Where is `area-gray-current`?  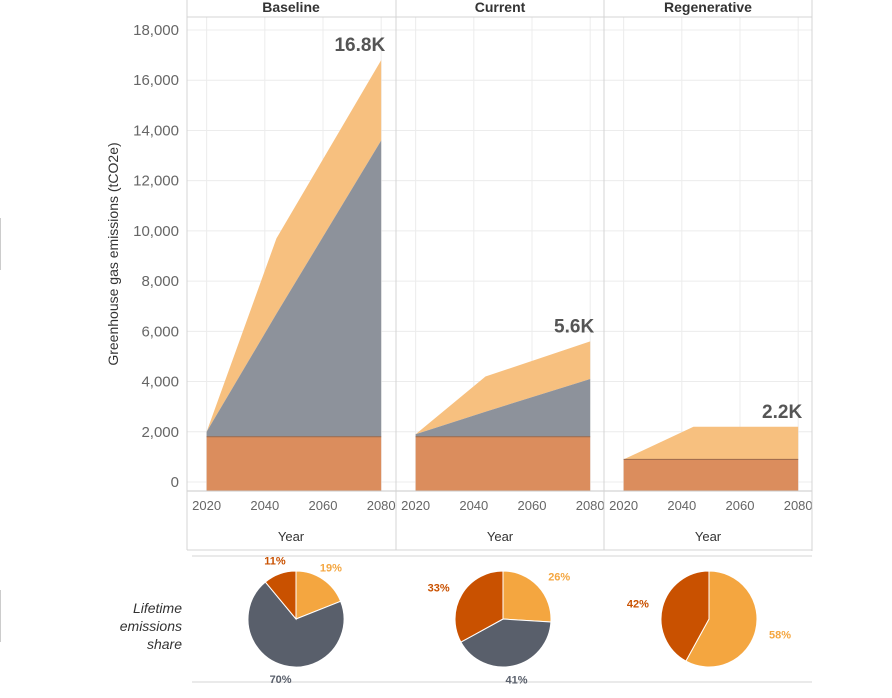
area-gray-current is located at coordinates (503, 408).